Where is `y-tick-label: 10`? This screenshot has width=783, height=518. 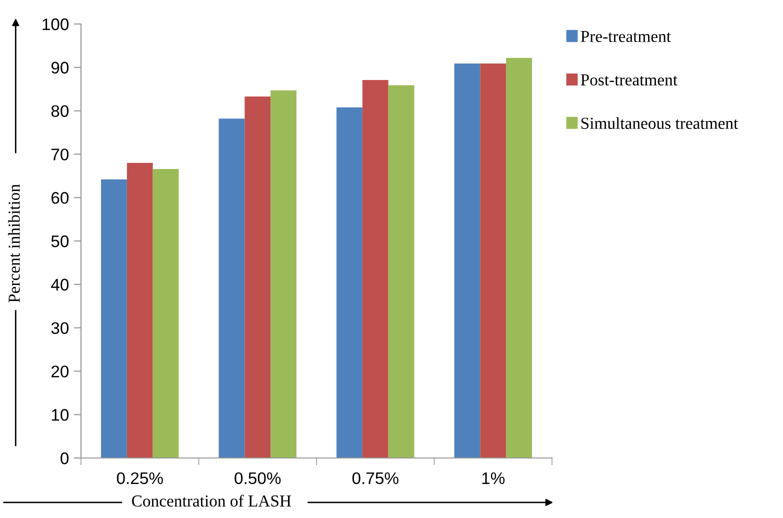
y-tick-label: 10 is located at coordinates (60, 415).